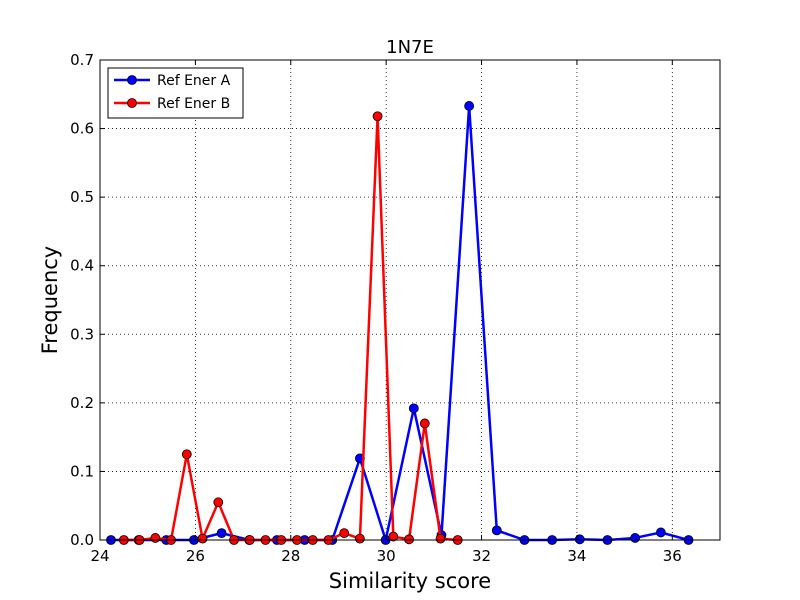 The image size is (800, 600). Describe the element at coordinates (82, 471) in the screenshot. I see `y-tick-label: 0.1` at that location.